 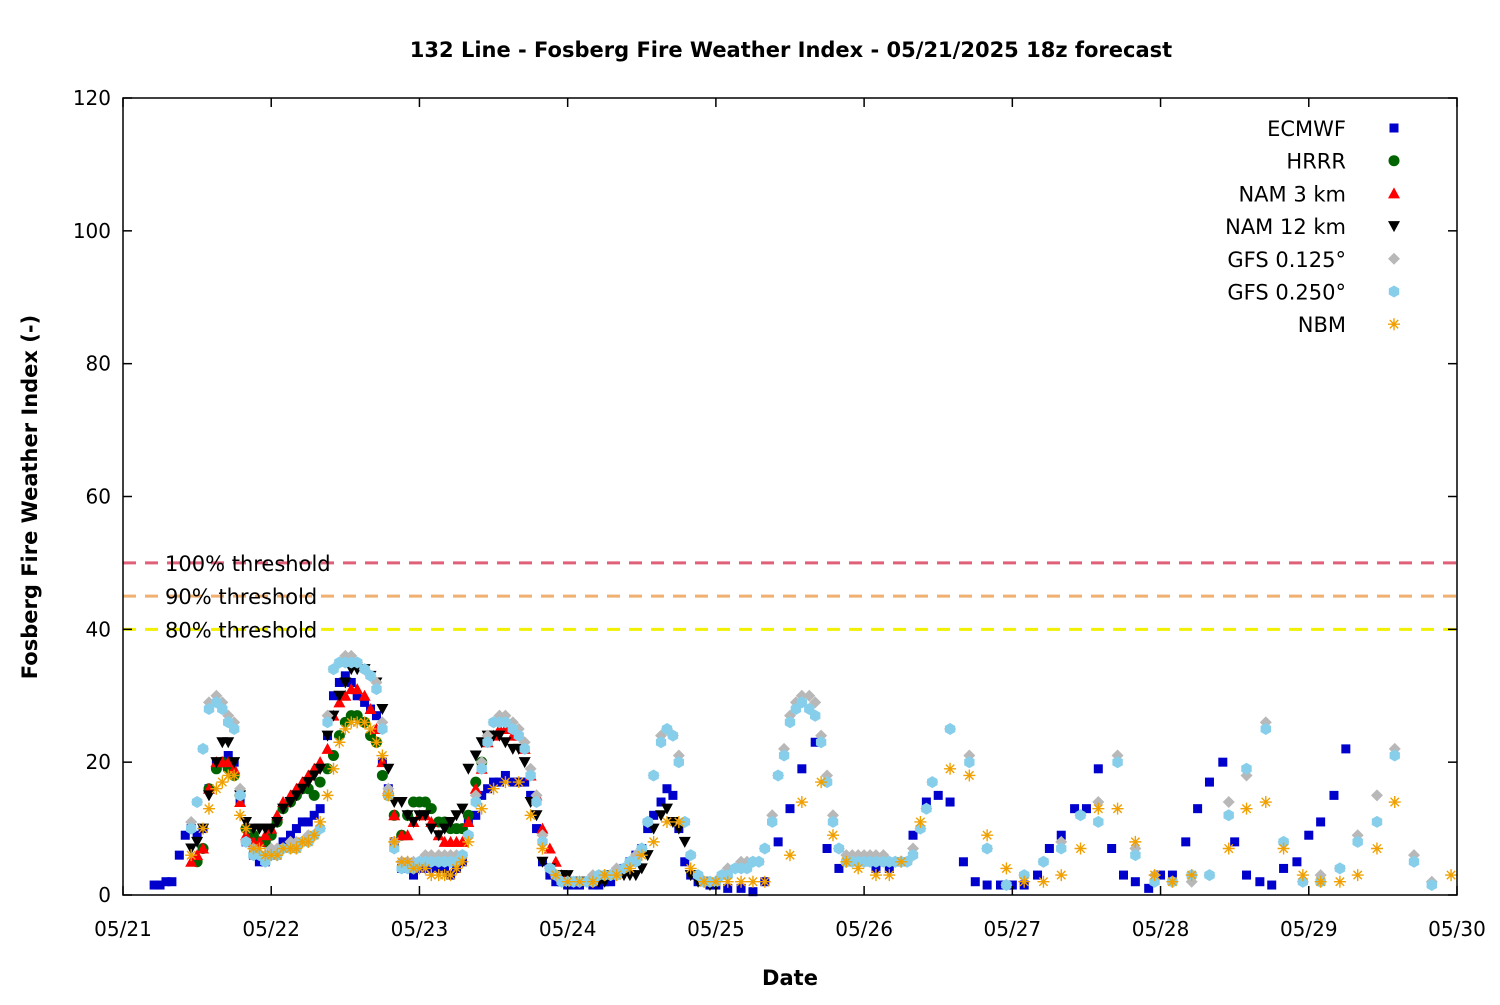 I want to click on threshold-lines: 100% threshold 90% threshold 80% threshold, so click(x=790, y=597).